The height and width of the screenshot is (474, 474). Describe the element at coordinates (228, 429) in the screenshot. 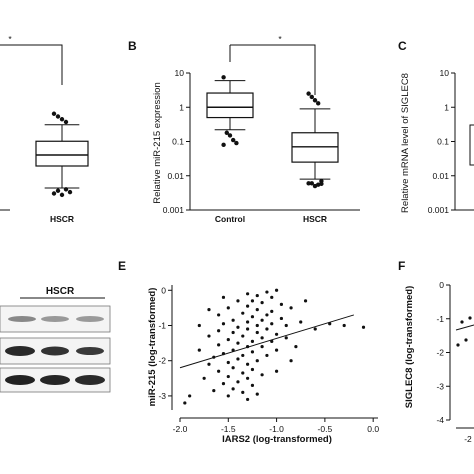

I see `panel-e-x-tick-label: -1.5` at that location.